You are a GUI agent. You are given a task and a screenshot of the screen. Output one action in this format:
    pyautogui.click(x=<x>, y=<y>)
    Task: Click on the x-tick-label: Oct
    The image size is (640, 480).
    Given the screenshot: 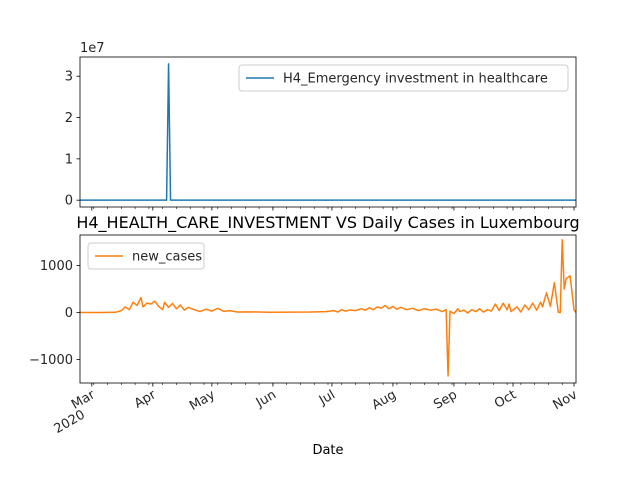 What is the action you would take?
    pyautogui.click(x=505, y=399)
    